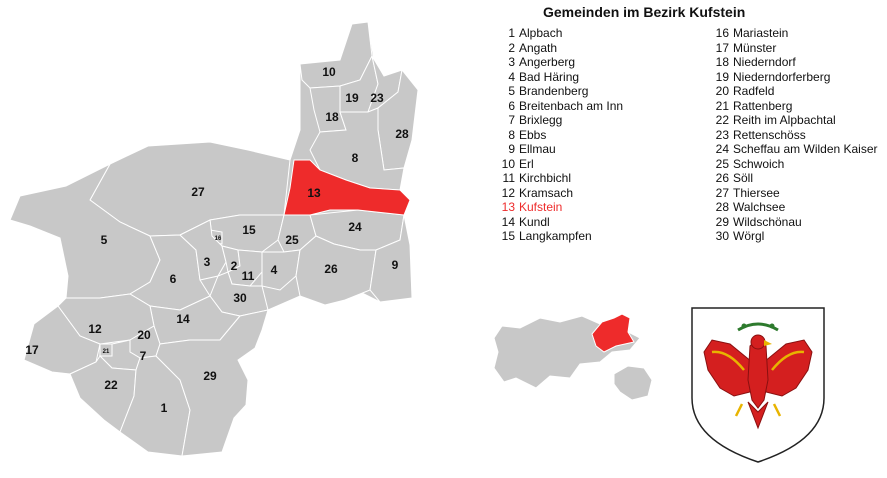 This screenshot has height=478, width=887. I want to click on wreath-leaf-icon, so click(744, 326).